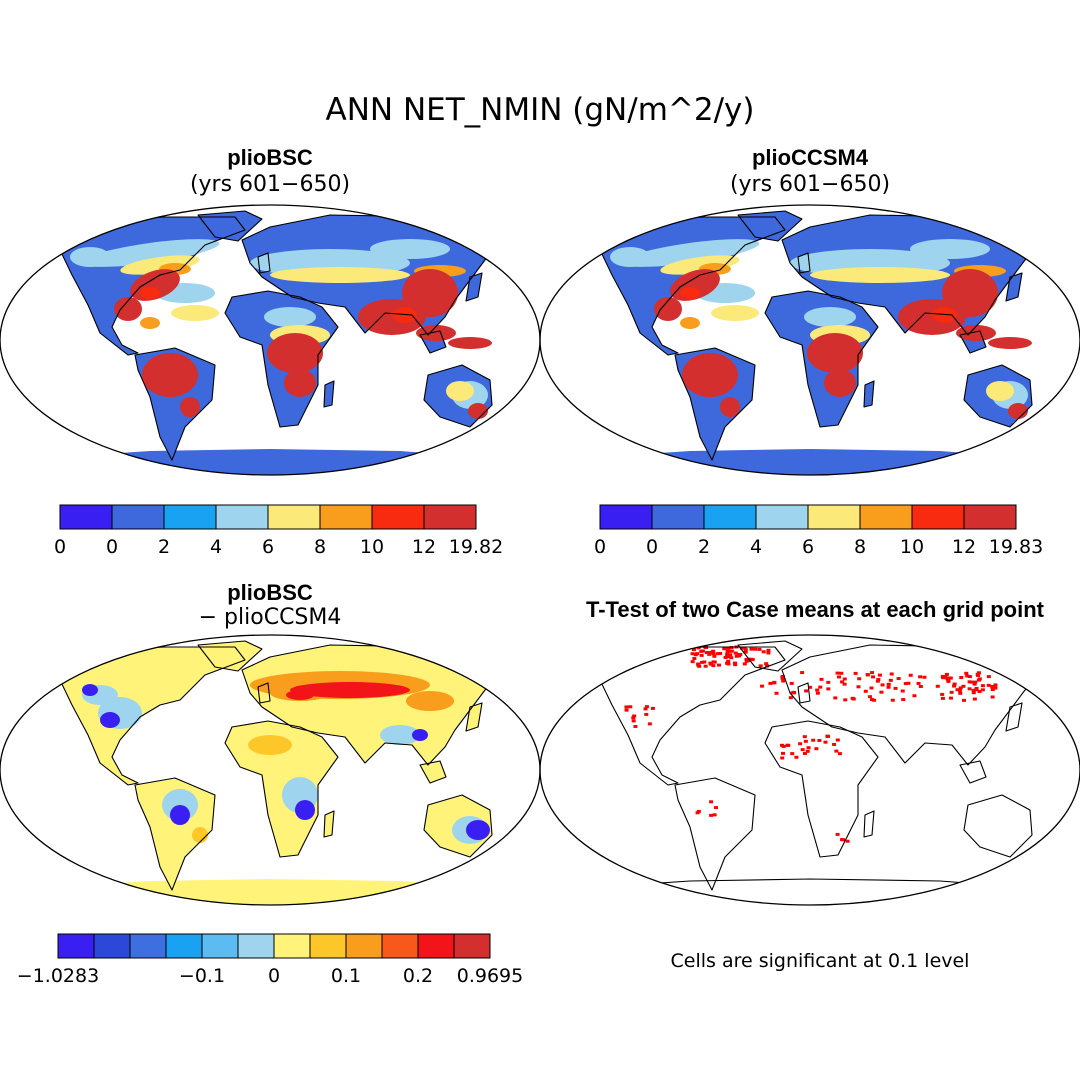 This screenshot has width=1080, height=1080. I want to click on panel-bl-title: plioBSC, so click(270, 592).